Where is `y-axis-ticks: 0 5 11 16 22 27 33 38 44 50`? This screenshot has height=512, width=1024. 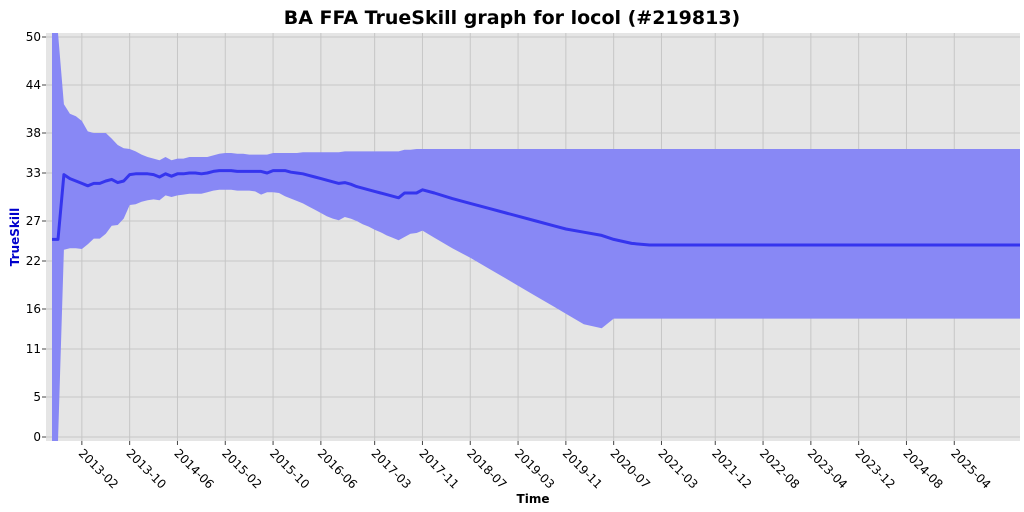 y-axis-ticks: 0 5 11 16 22 27 33 38 44 50 is located at coordinates (36, 237).